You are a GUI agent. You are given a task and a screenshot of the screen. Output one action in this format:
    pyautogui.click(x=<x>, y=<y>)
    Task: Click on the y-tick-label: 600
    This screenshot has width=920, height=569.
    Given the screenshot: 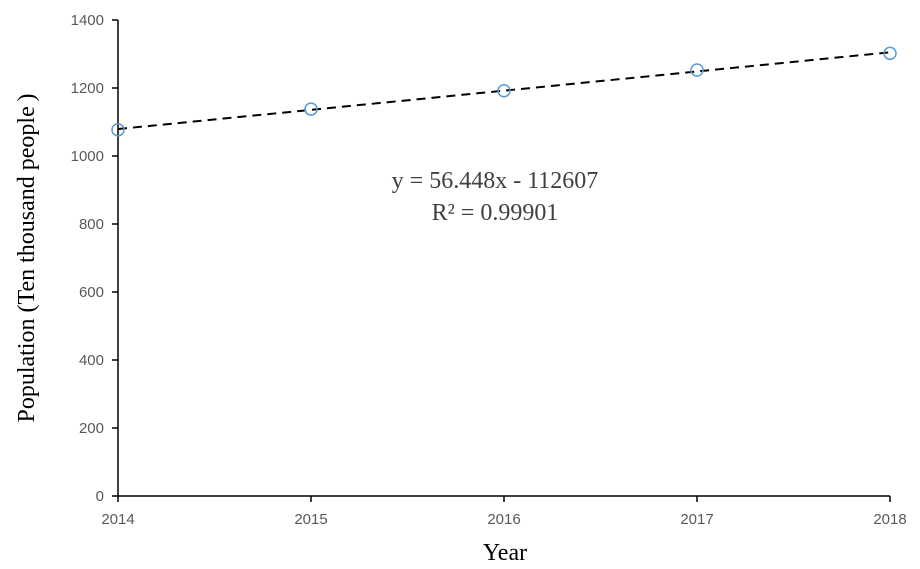 What is the action you would take?
    pyautogui.click(x=91, y=292)
    